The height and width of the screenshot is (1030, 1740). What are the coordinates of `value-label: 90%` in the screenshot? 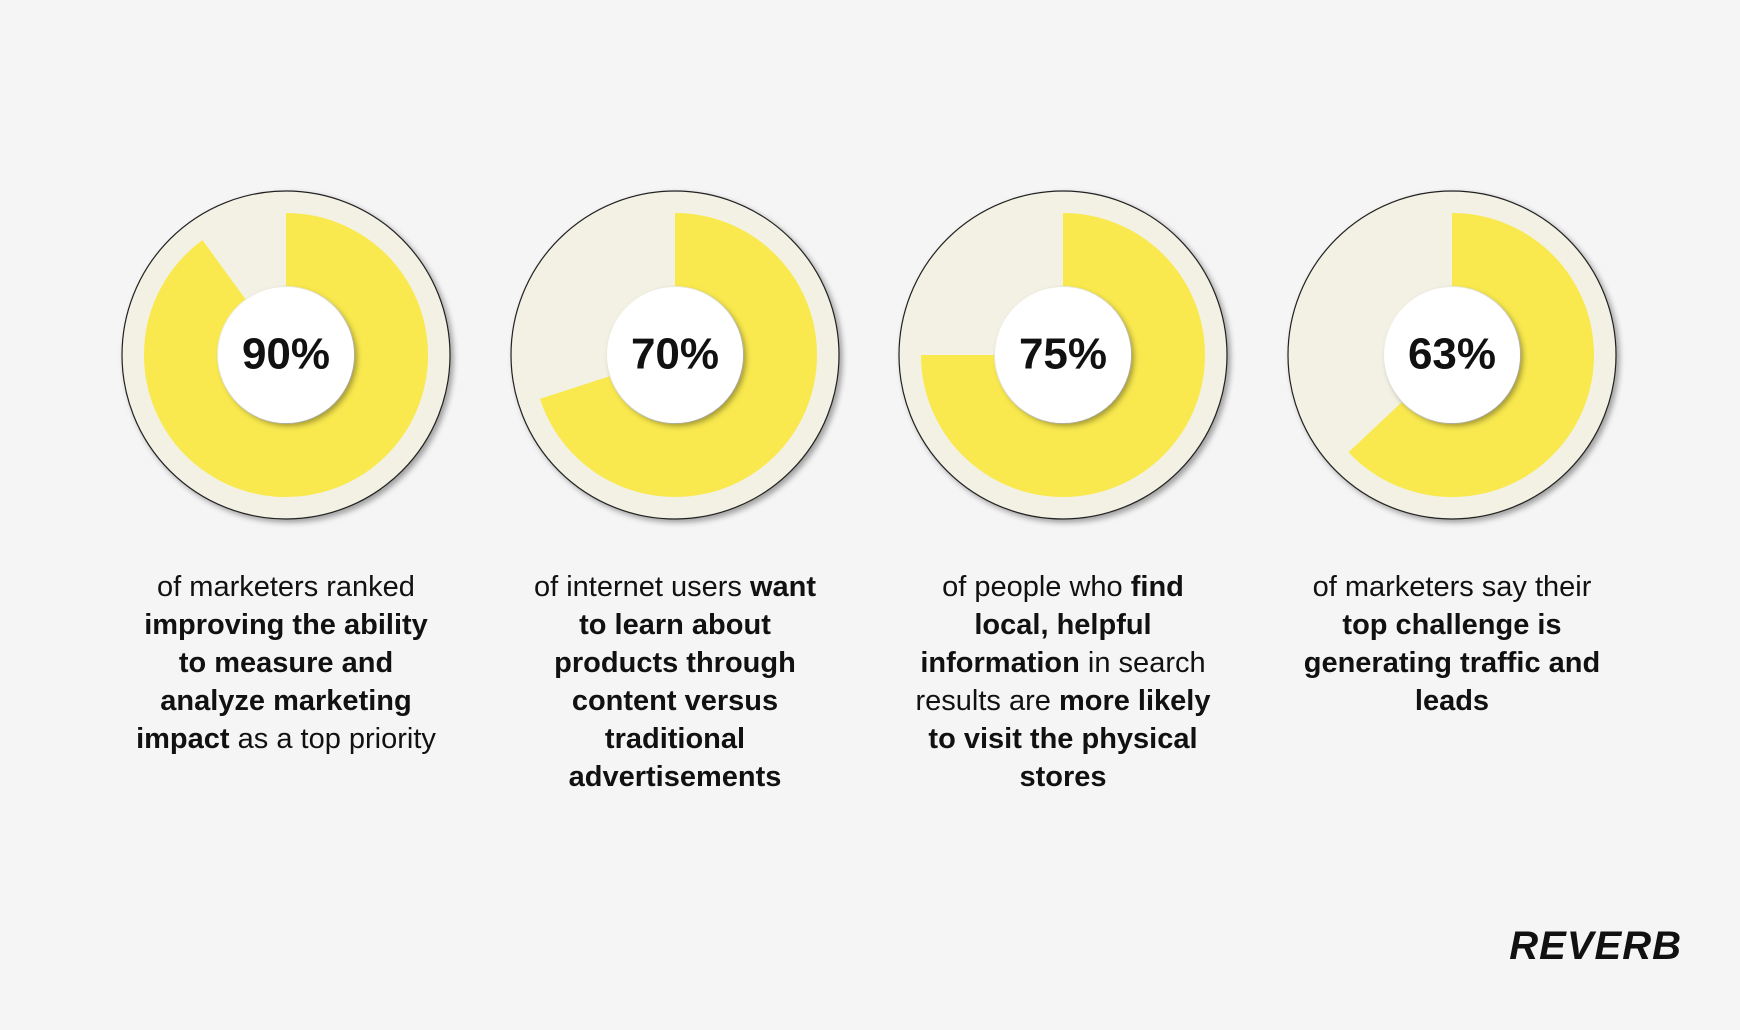 It's located at (286, 354).